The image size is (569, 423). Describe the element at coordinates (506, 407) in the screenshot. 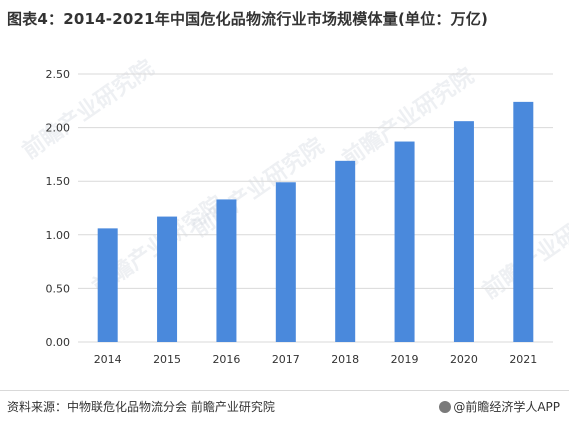

I see `brand-label: @前瞻经济学人APP` at that location.